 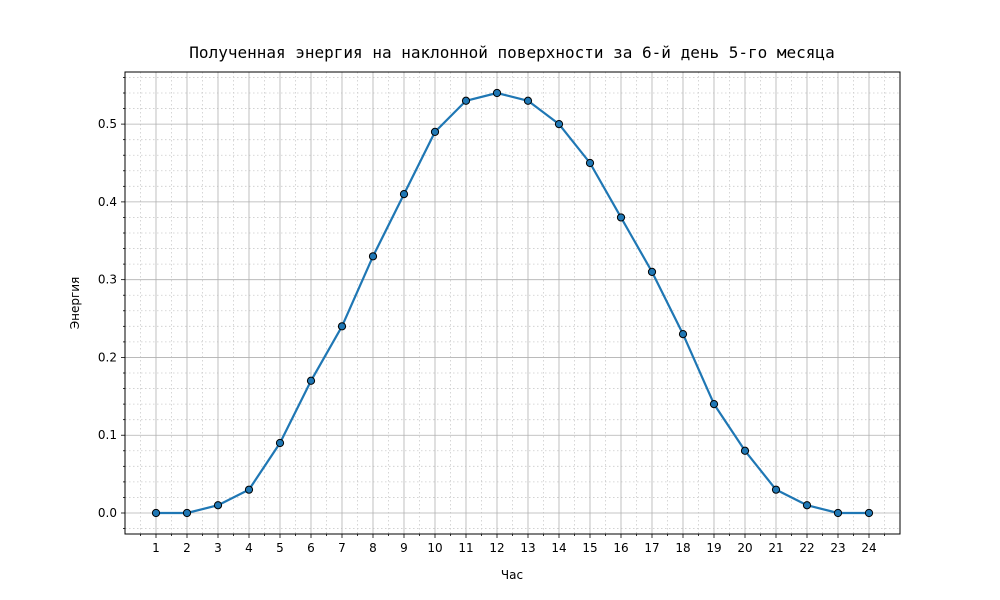 I want to click on x-tick-label: 13, so click(x=527, y=548).